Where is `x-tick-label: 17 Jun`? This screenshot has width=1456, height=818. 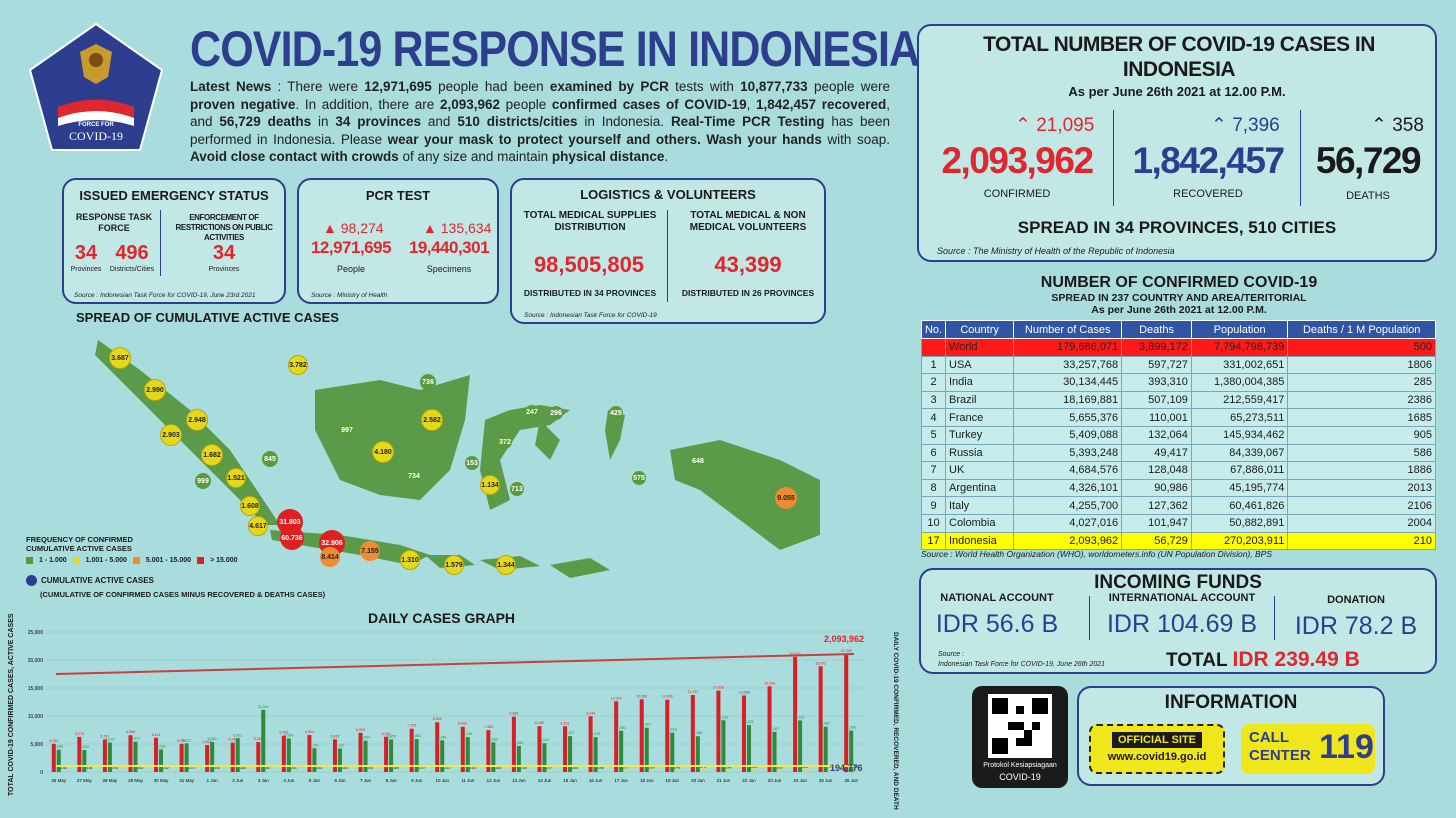
x-tick-label: 17 Jun is located at coordinates (621, 780).